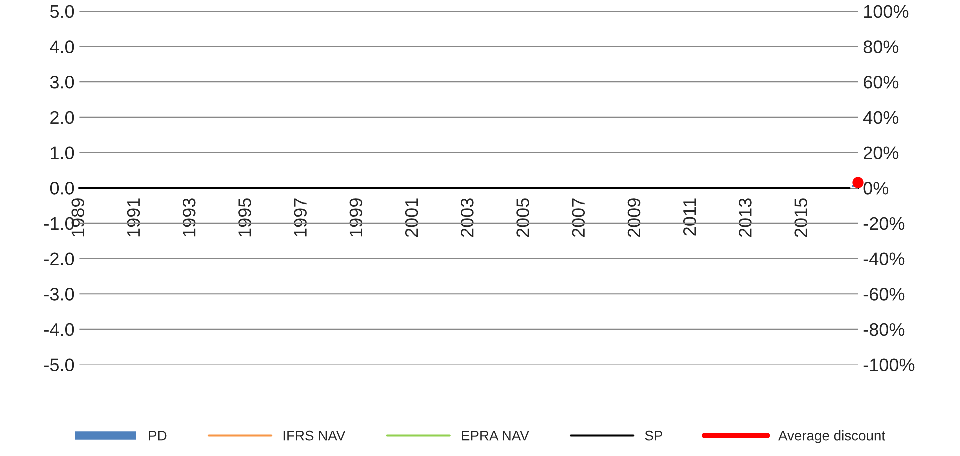 This screenshot has width=960, height=456. I want to click on x-tick-label: 1995, so click(245, 217).